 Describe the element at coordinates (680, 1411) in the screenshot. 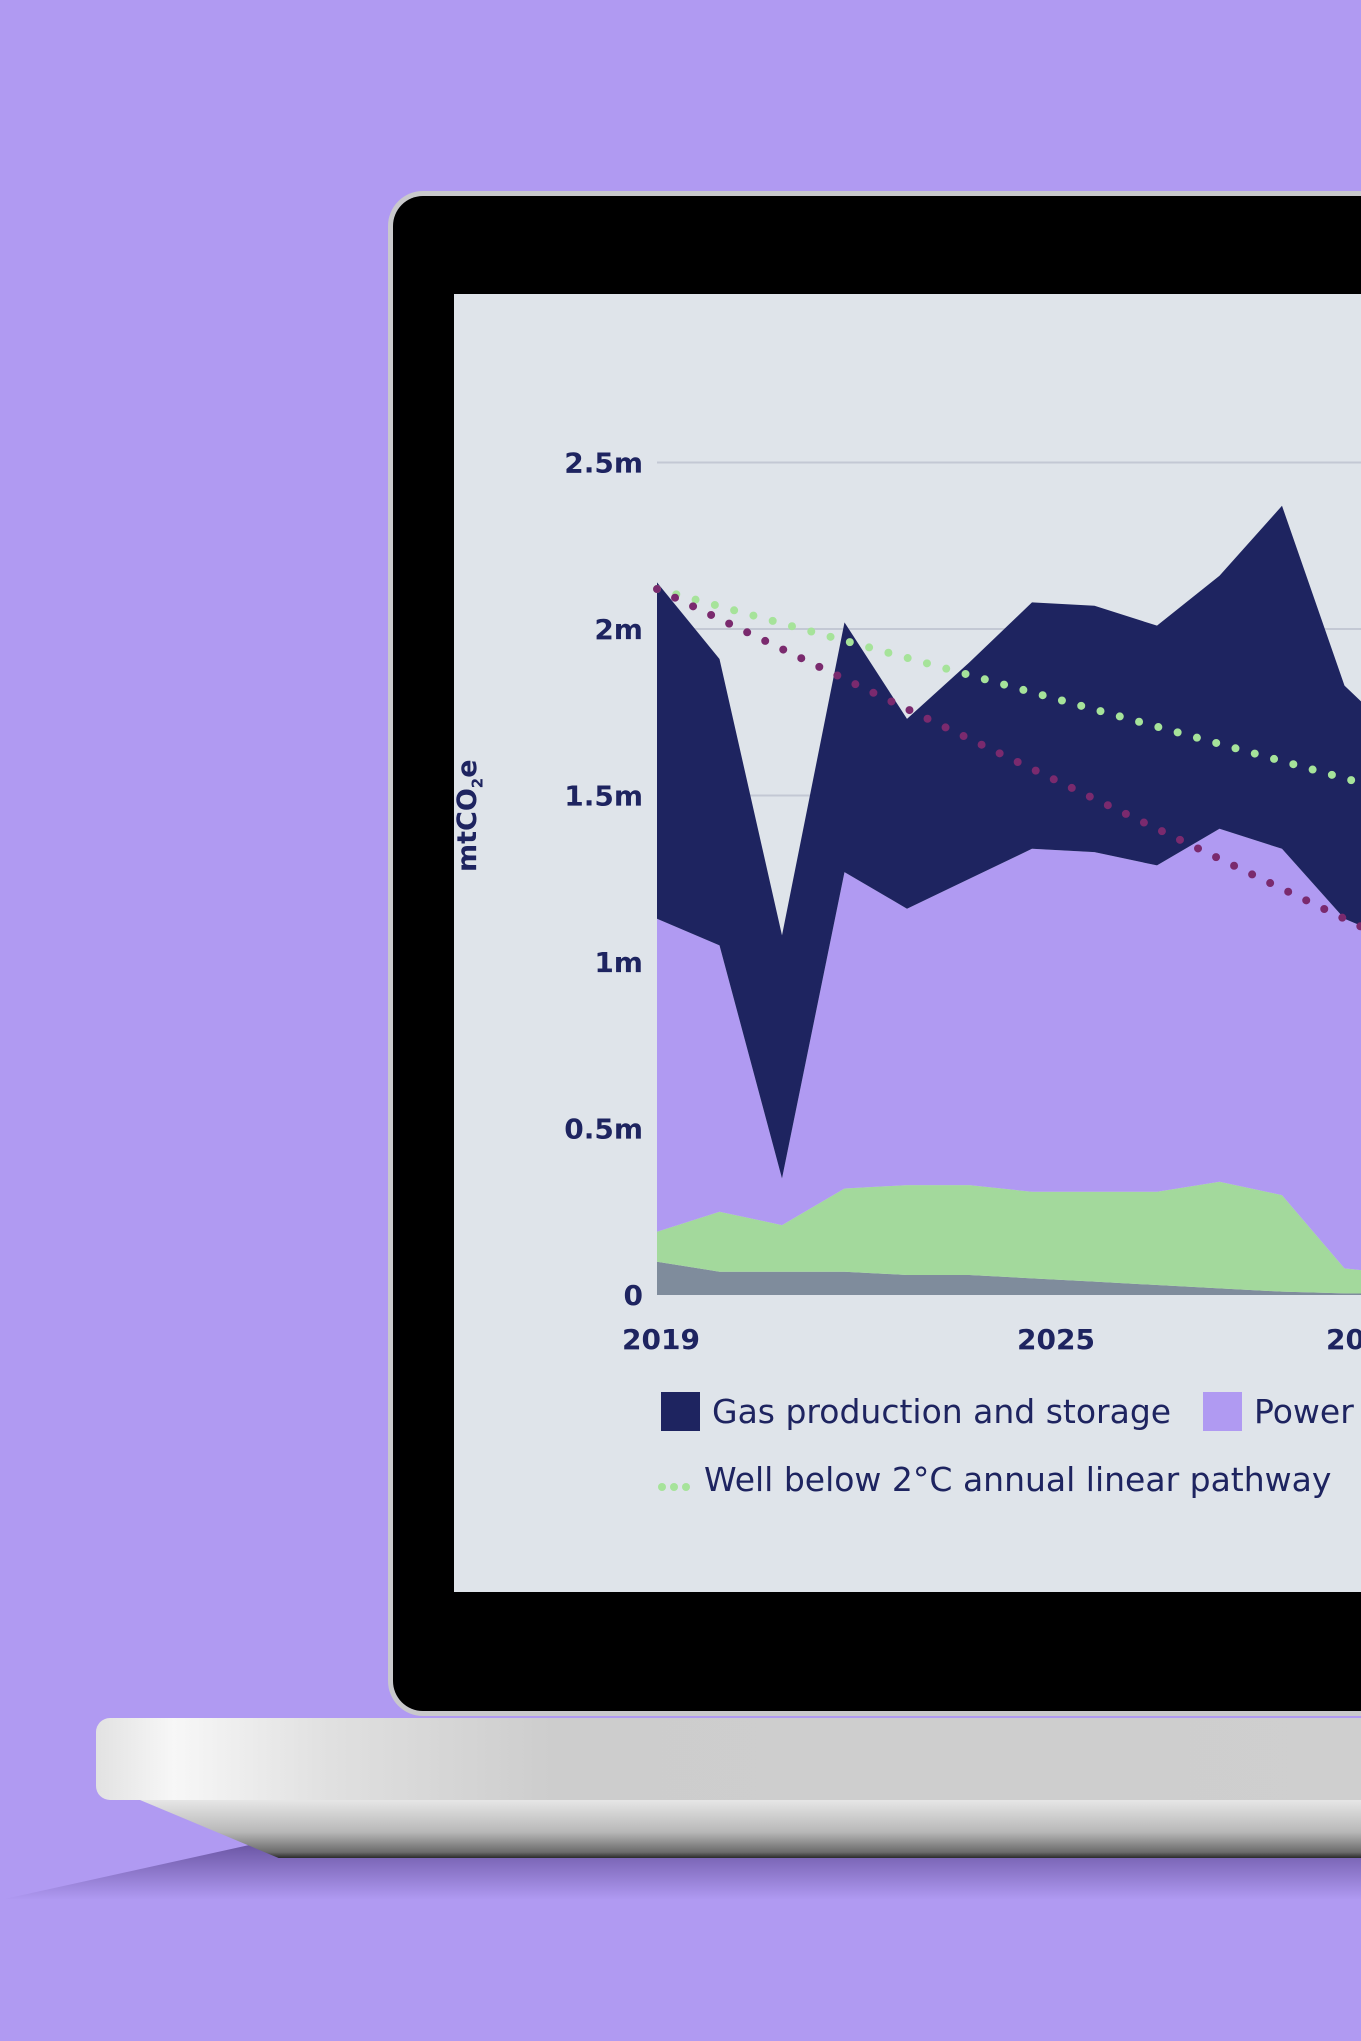

I see `legend-swatch-gas` at that location.